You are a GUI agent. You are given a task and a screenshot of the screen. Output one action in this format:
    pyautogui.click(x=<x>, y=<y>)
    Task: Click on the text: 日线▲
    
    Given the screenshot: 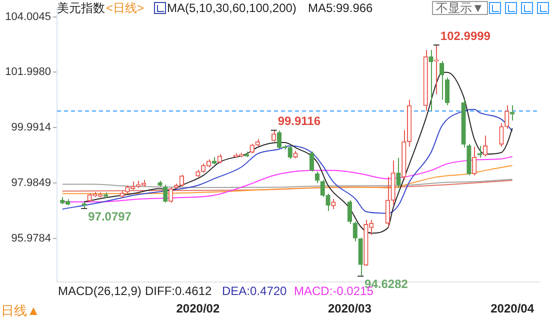 What is the action you would take?
    pyautogui.click(x=20, y=310)
    